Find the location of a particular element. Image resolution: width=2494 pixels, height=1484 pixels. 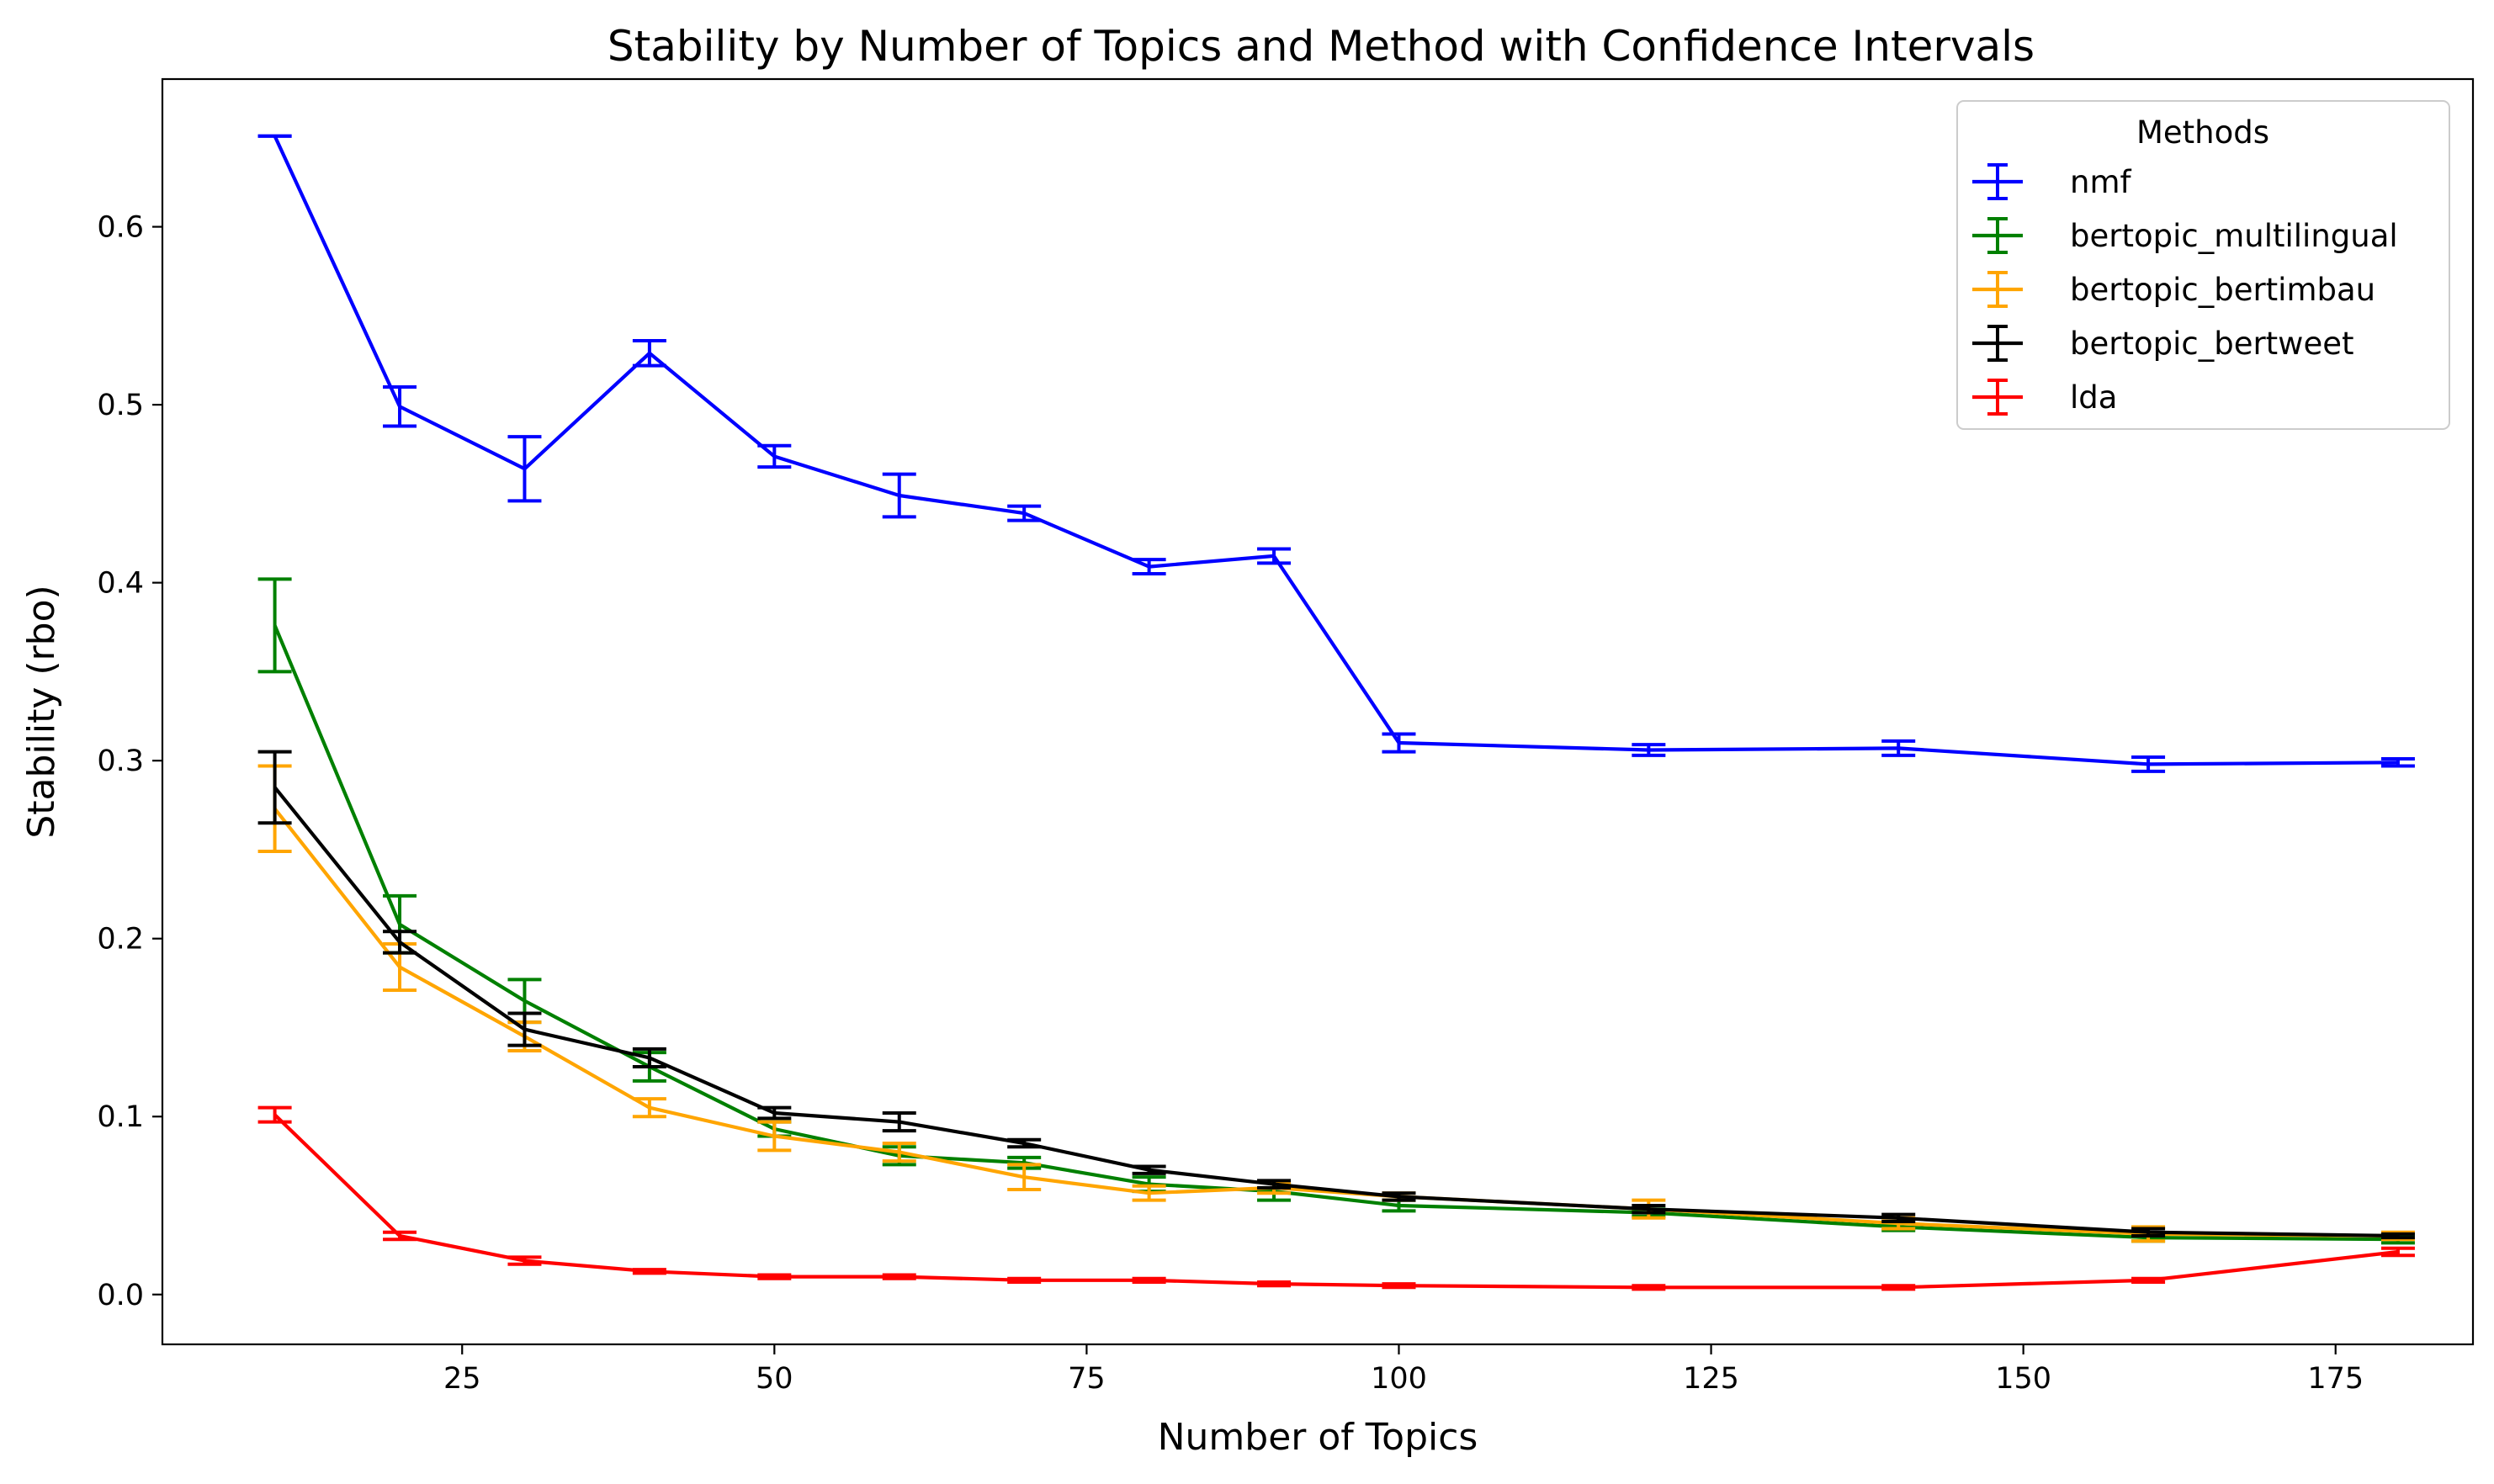

legend-entry-nmf: nmf is located at coordinates (2051, 181).